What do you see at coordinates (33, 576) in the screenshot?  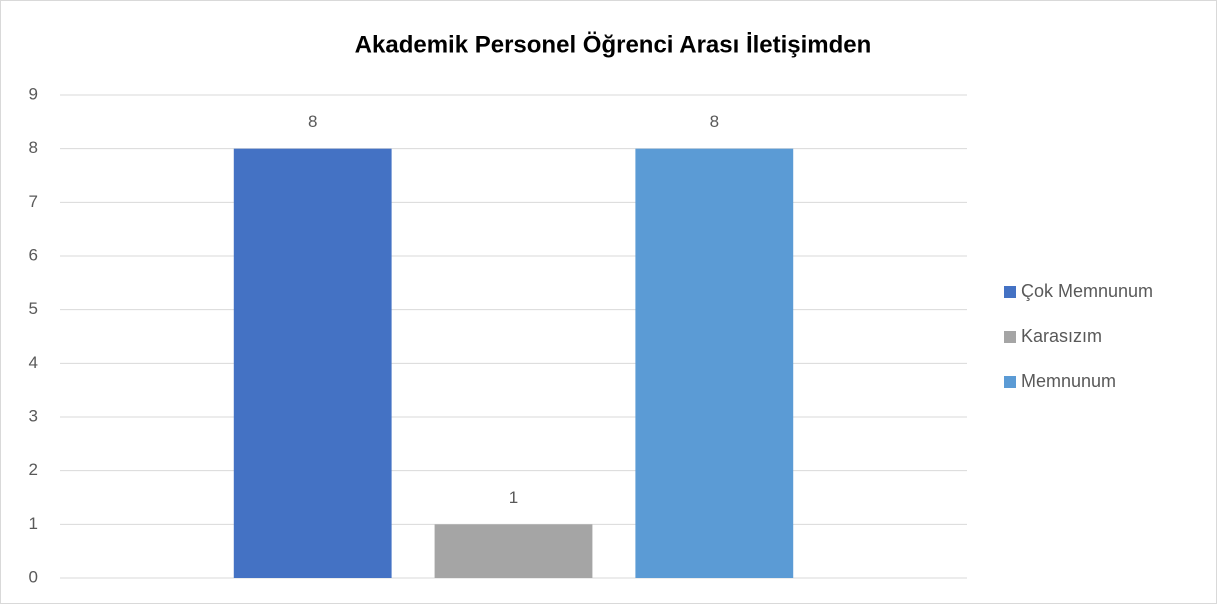 I see `y-tick-label: 0` at bounding box center [33, 576].